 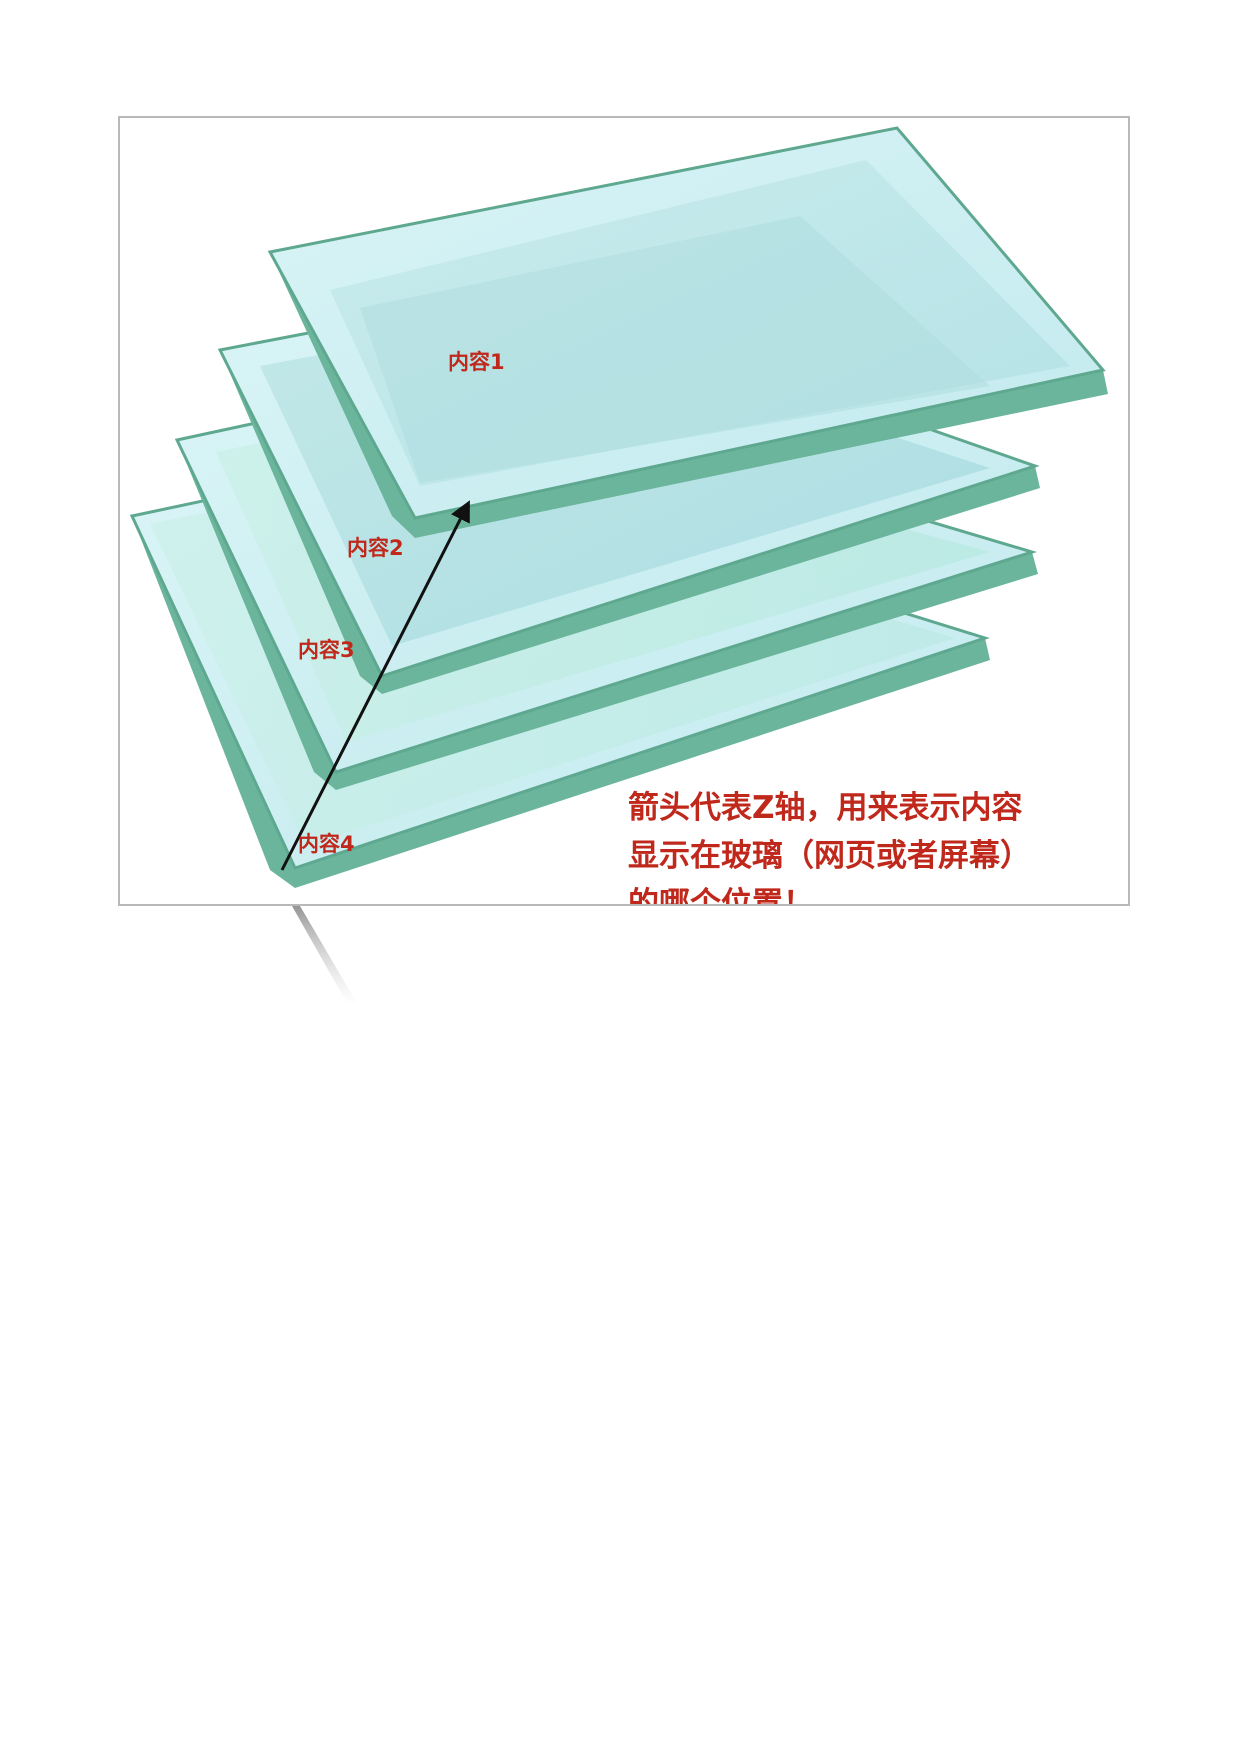 I want to click on layer-label-3: 内容3, so click(x=326, y=650).